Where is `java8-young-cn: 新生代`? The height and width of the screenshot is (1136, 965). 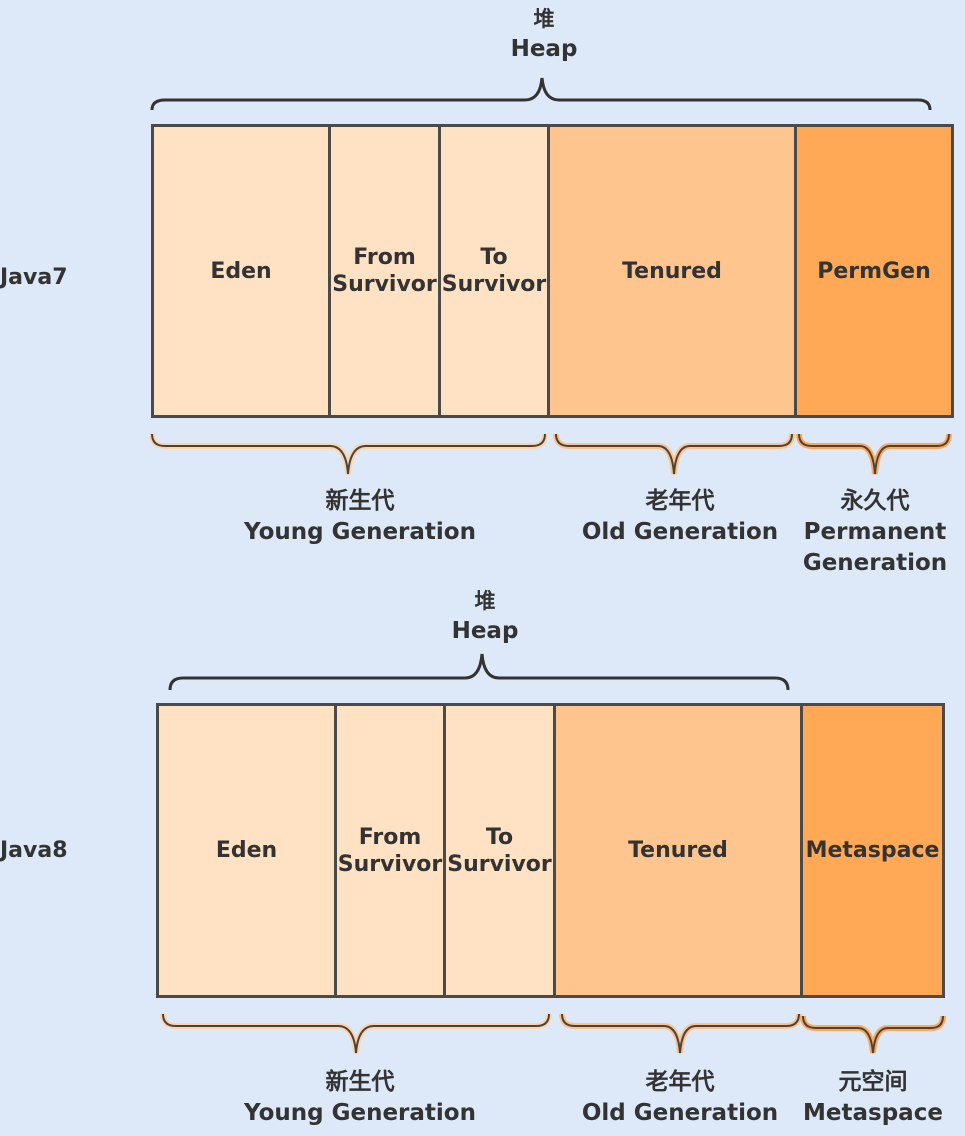 java8-young-cn: 新生代 is located at coordinates (360, 1082).